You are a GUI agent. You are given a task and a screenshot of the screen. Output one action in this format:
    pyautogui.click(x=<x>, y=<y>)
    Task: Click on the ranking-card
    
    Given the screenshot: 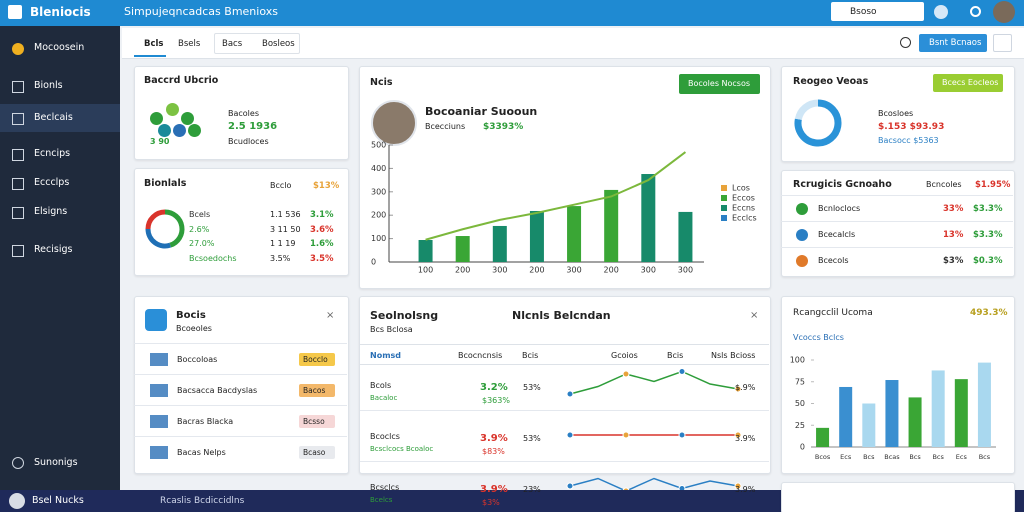 What is the action you would take?
    pyautogui.click(x=898, y=223)
    